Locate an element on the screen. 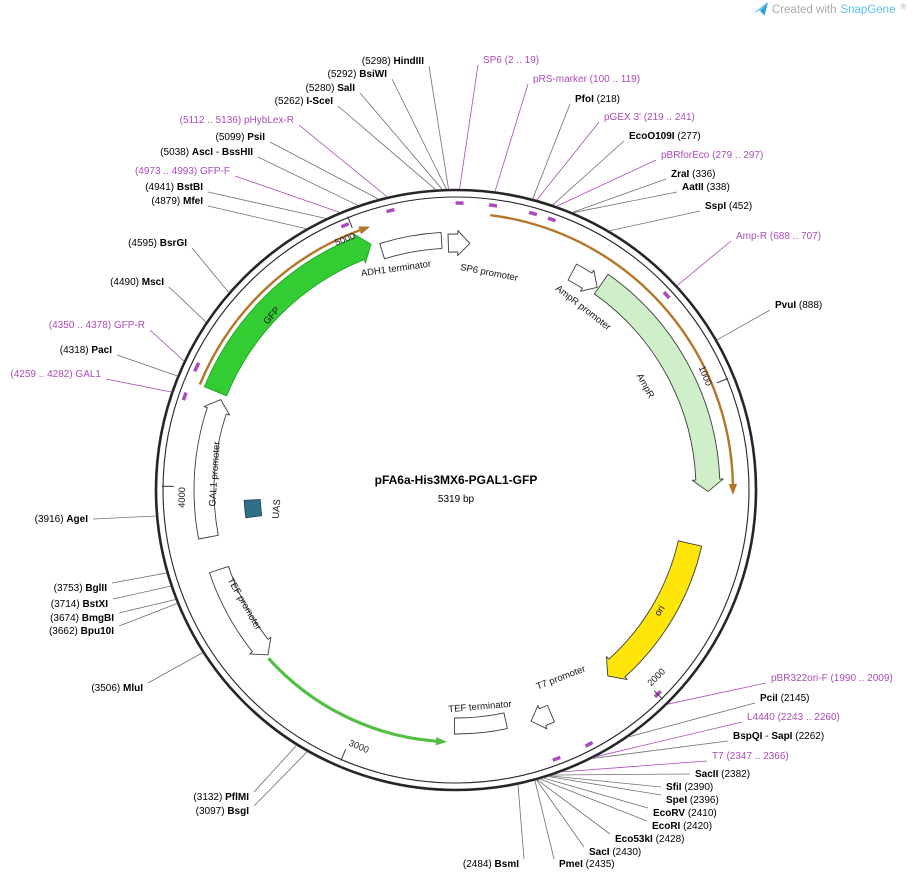 The width and height of the screenshot is (912, 873). feature-ori: ori is located at coordinates (654, 610).